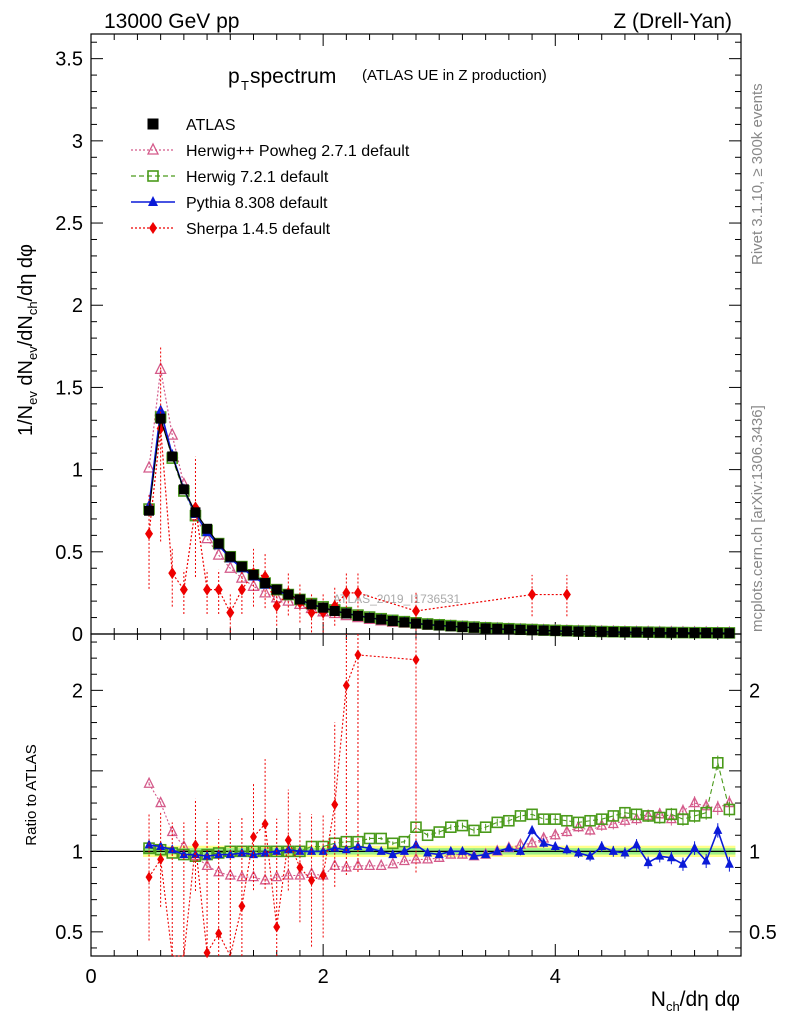 This screenshot has width=786, height=1024. I want to click on ratio-ylabel: Ratio to ATLAS, so click(31, 794).